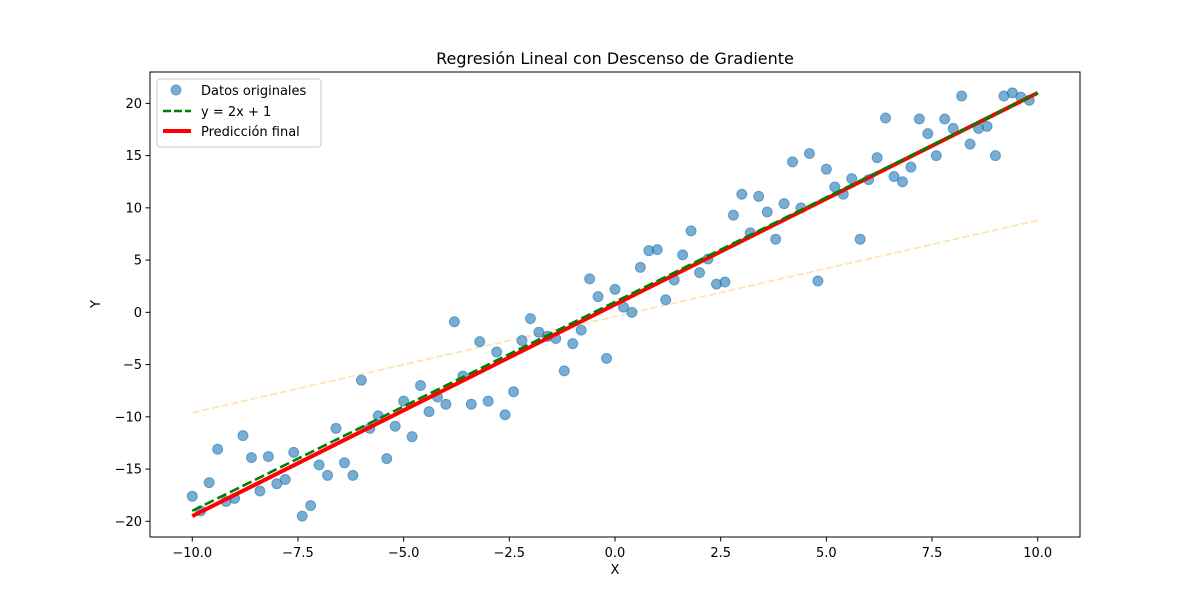 The image size is (1200, 600). I want to click on y-tick-label: −5, so click(132, 365).